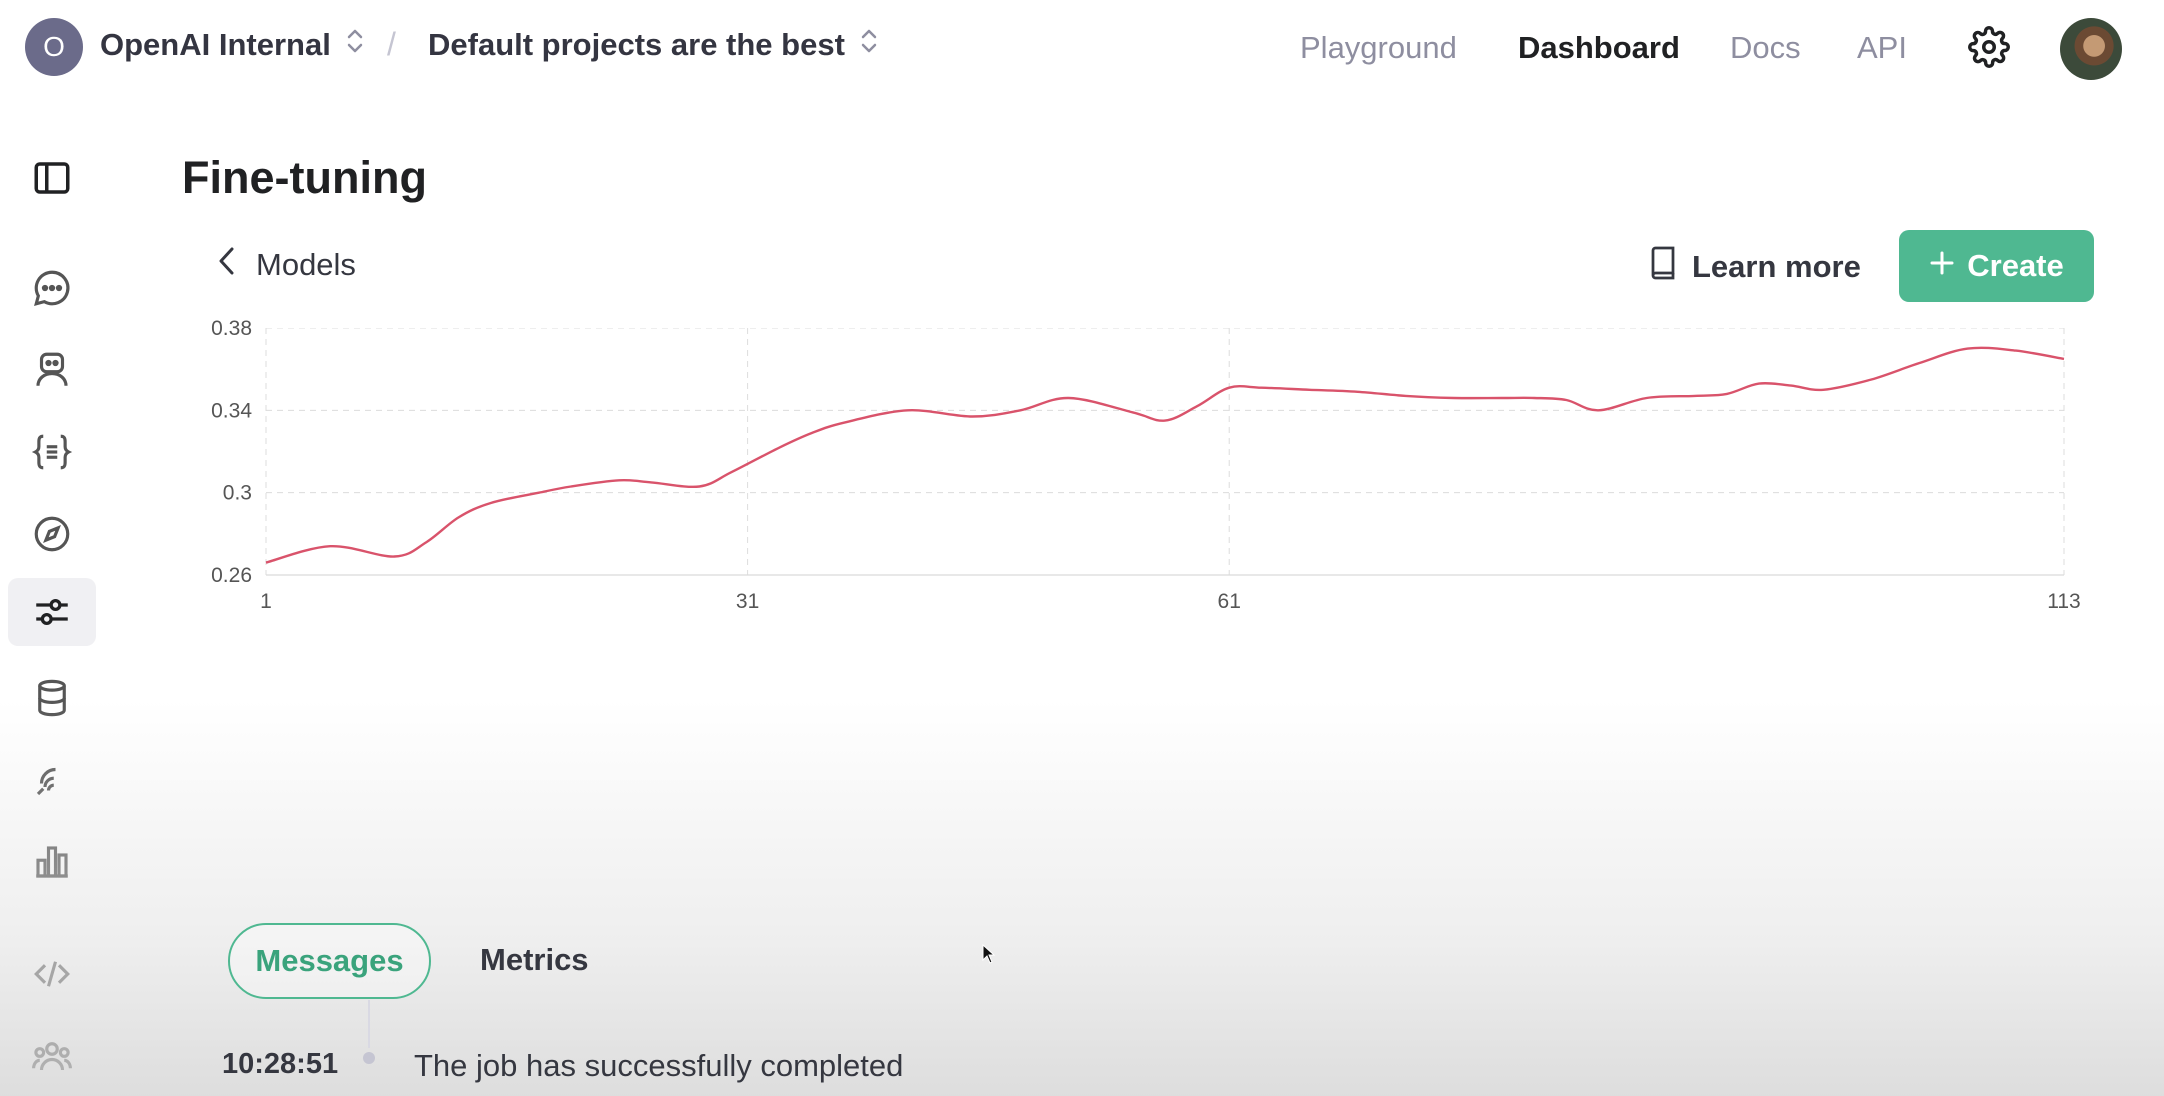  I want to click on mouse-cursor-icon, so click(989, 956).